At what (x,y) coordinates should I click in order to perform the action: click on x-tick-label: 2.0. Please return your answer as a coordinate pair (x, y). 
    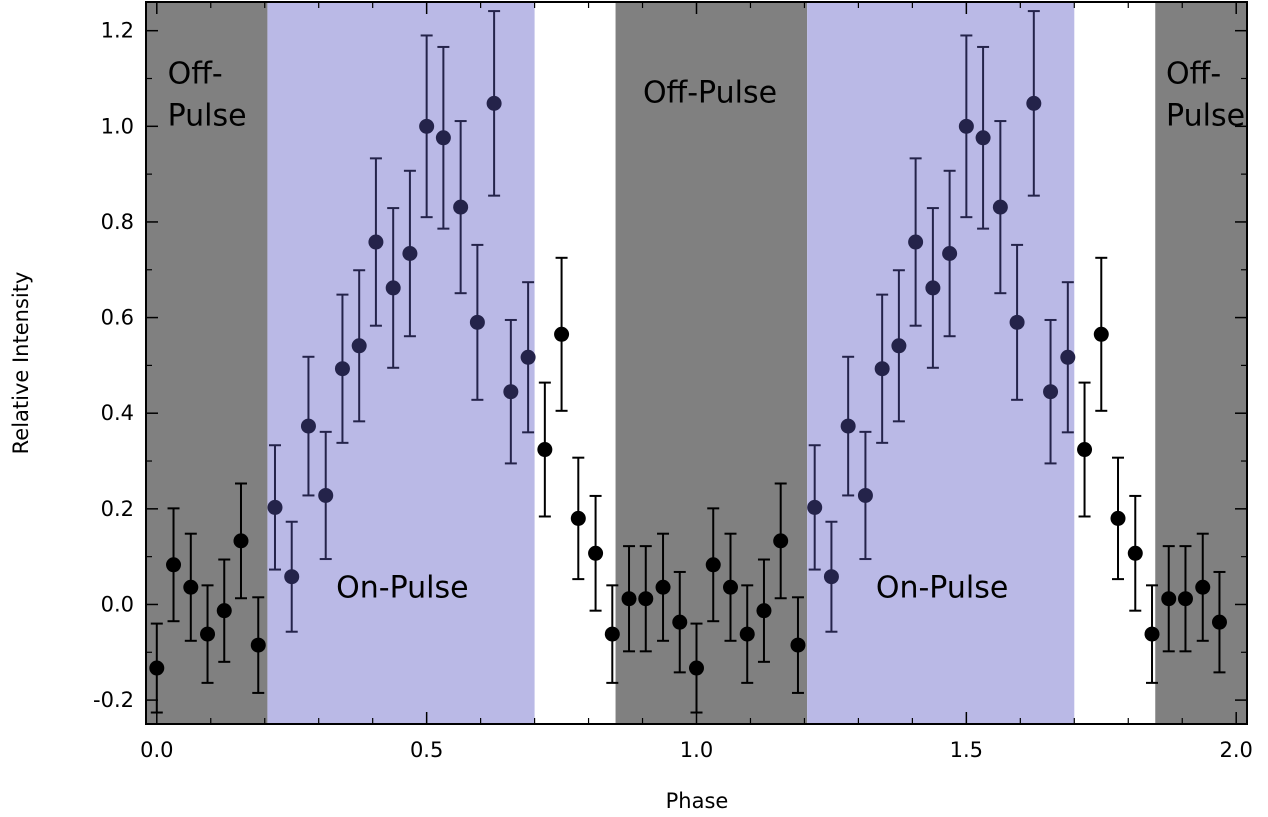
    Looking at the image, I should click on (1236, 750).